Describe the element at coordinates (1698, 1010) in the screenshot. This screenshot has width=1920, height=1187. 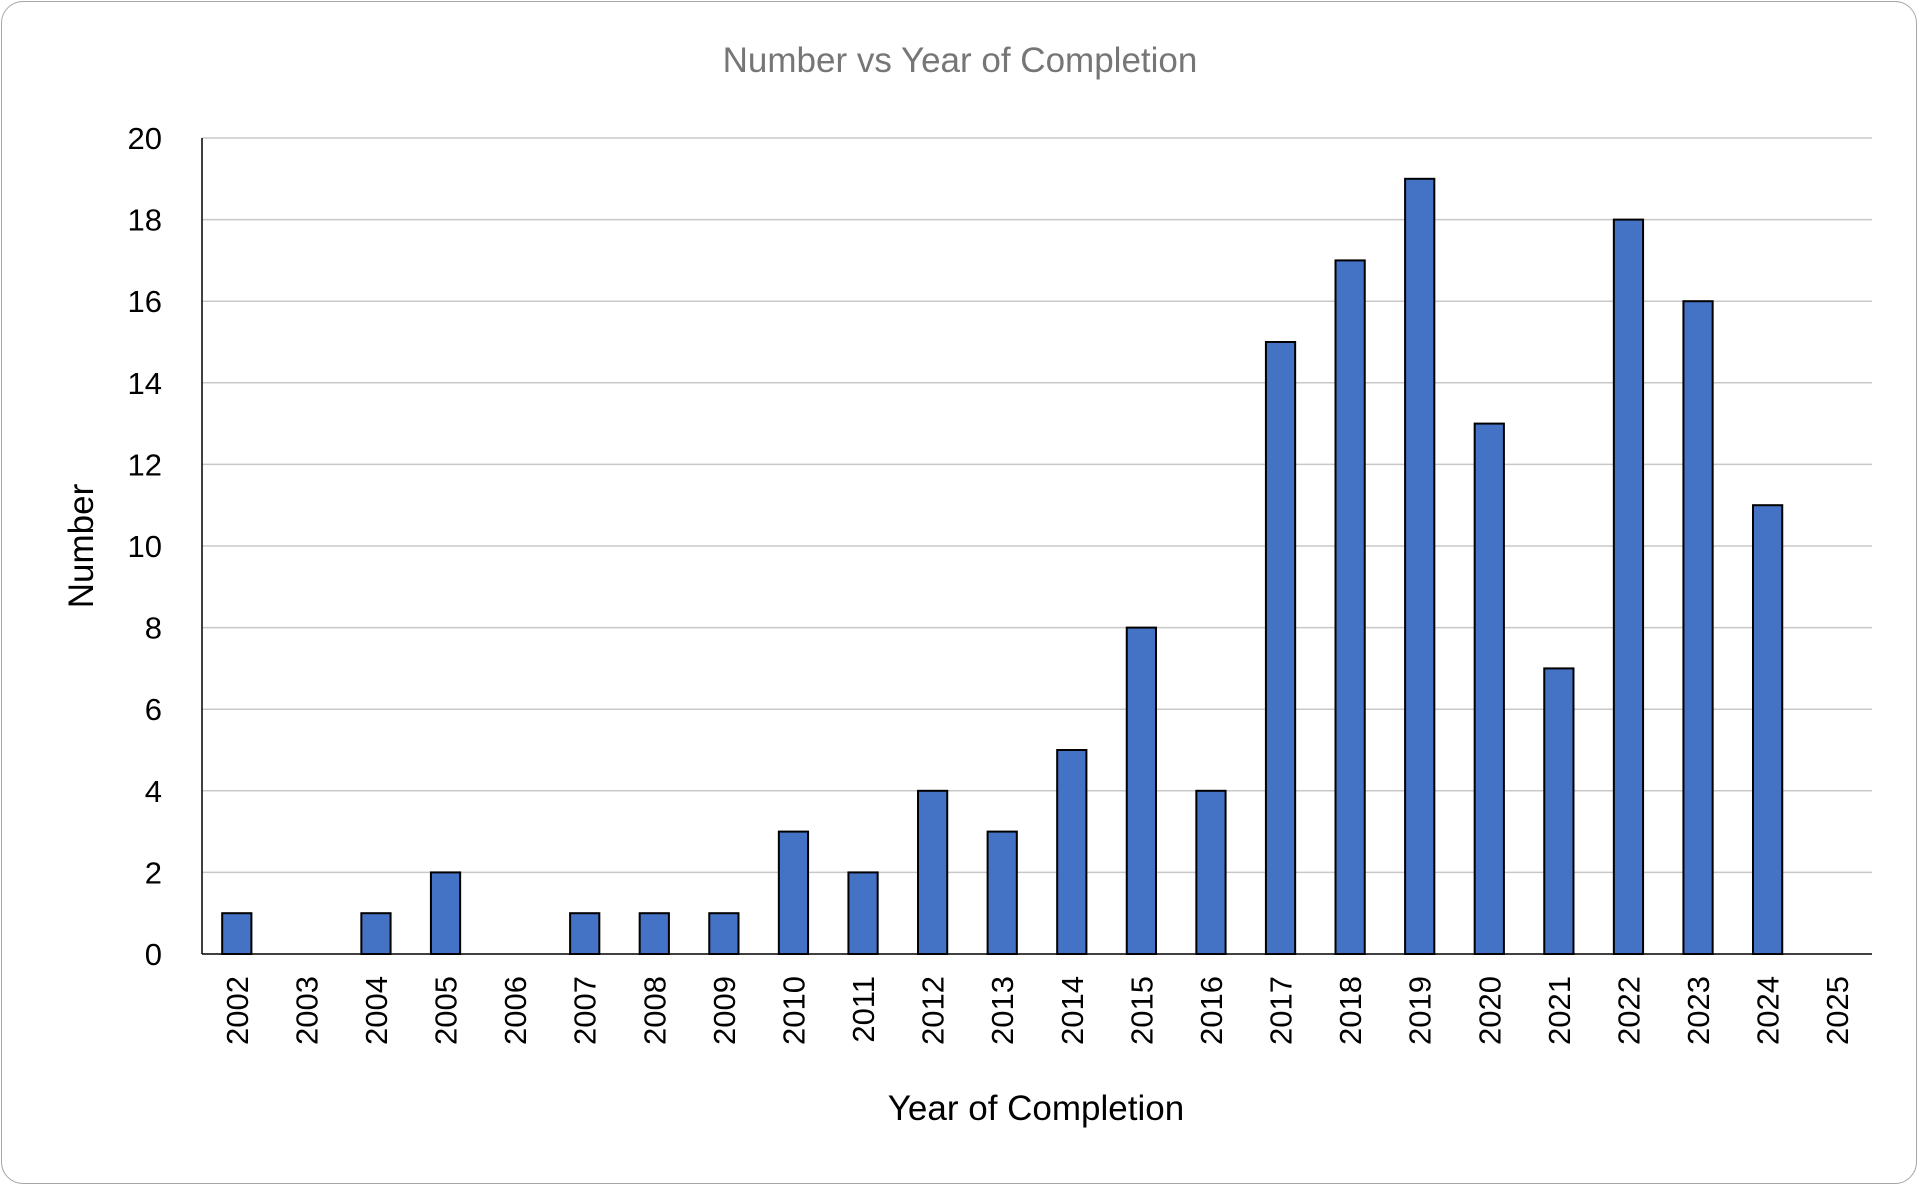
I see `x-tick-label: 2023` at that location.